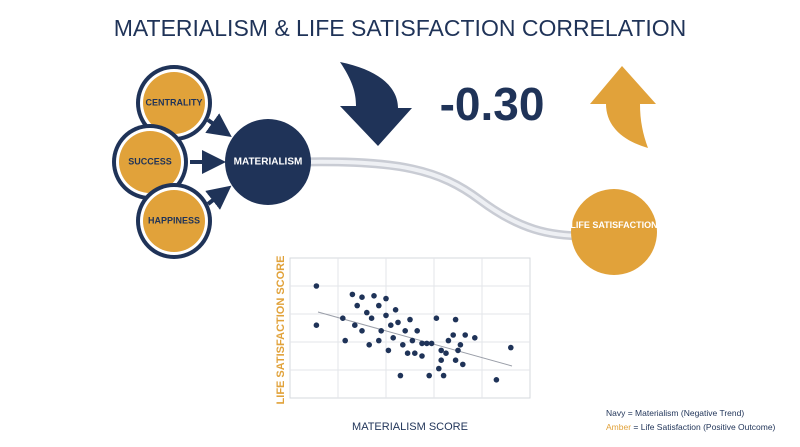 Image resolution: width=800 pixels, height=447 pixels. Describe the element at coordinates (376, 104) in the screenshot. I see `down-arrow` at that location.